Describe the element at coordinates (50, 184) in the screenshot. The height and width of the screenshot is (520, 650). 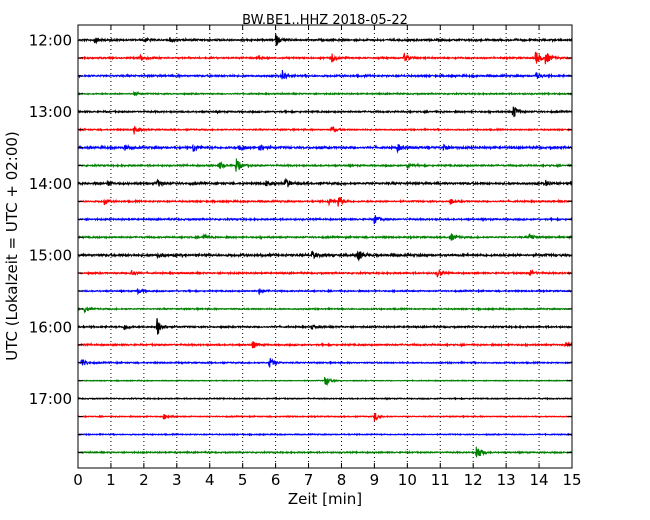
I see `y-tick-label: 14:00` at that location.